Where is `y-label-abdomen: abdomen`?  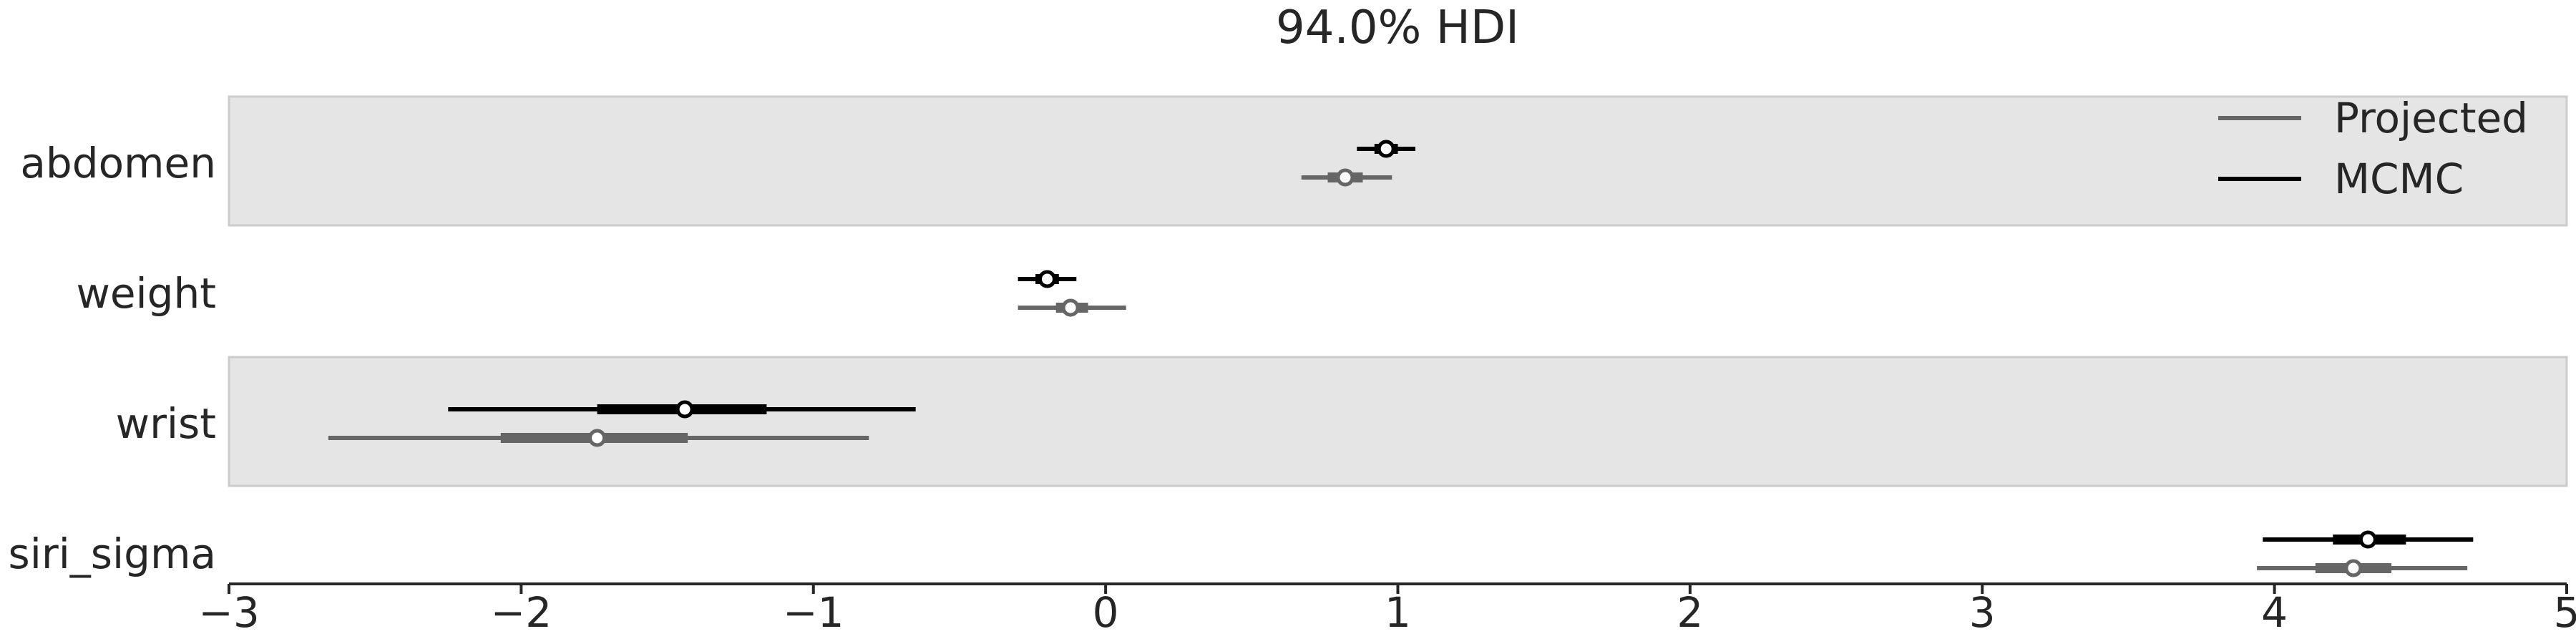
y-label-abdomen: abdomen is located at coordinates (118, 163).